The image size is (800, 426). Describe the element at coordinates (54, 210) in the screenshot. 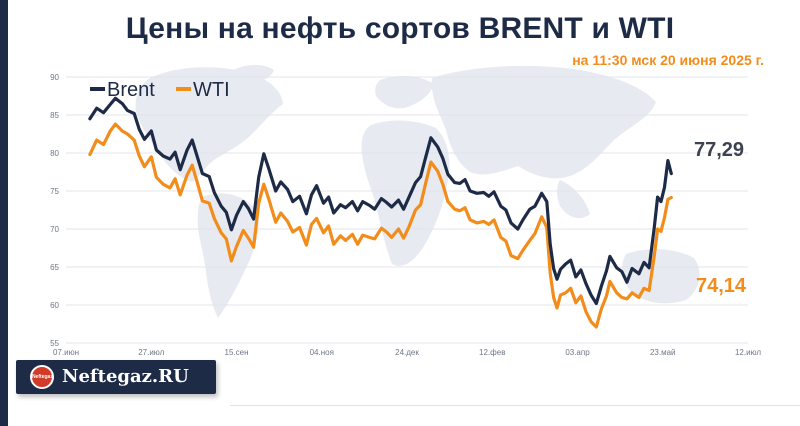

I see `y-axis: 55 60 65 70 75 80 85 90` at that location.